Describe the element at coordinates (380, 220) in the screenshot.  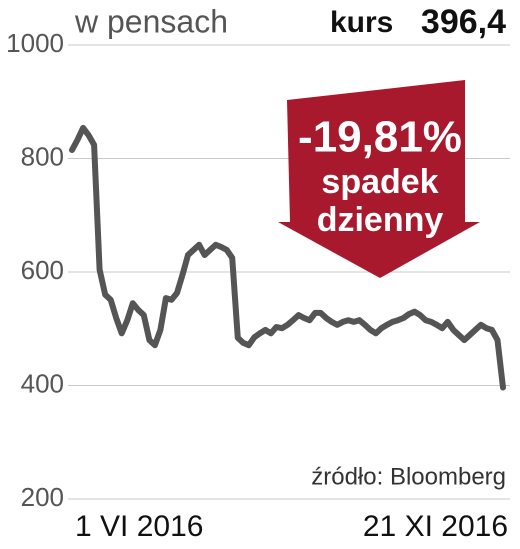
I see `annotation-line: dzienny` at that location.